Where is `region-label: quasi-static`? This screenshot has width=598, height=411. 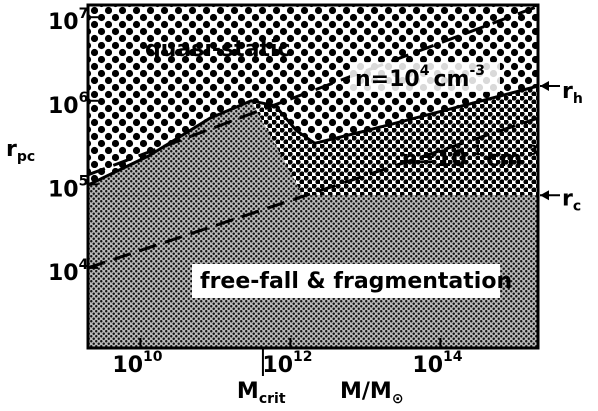 region-label: quasi-static is located at coordinates (218, 49).